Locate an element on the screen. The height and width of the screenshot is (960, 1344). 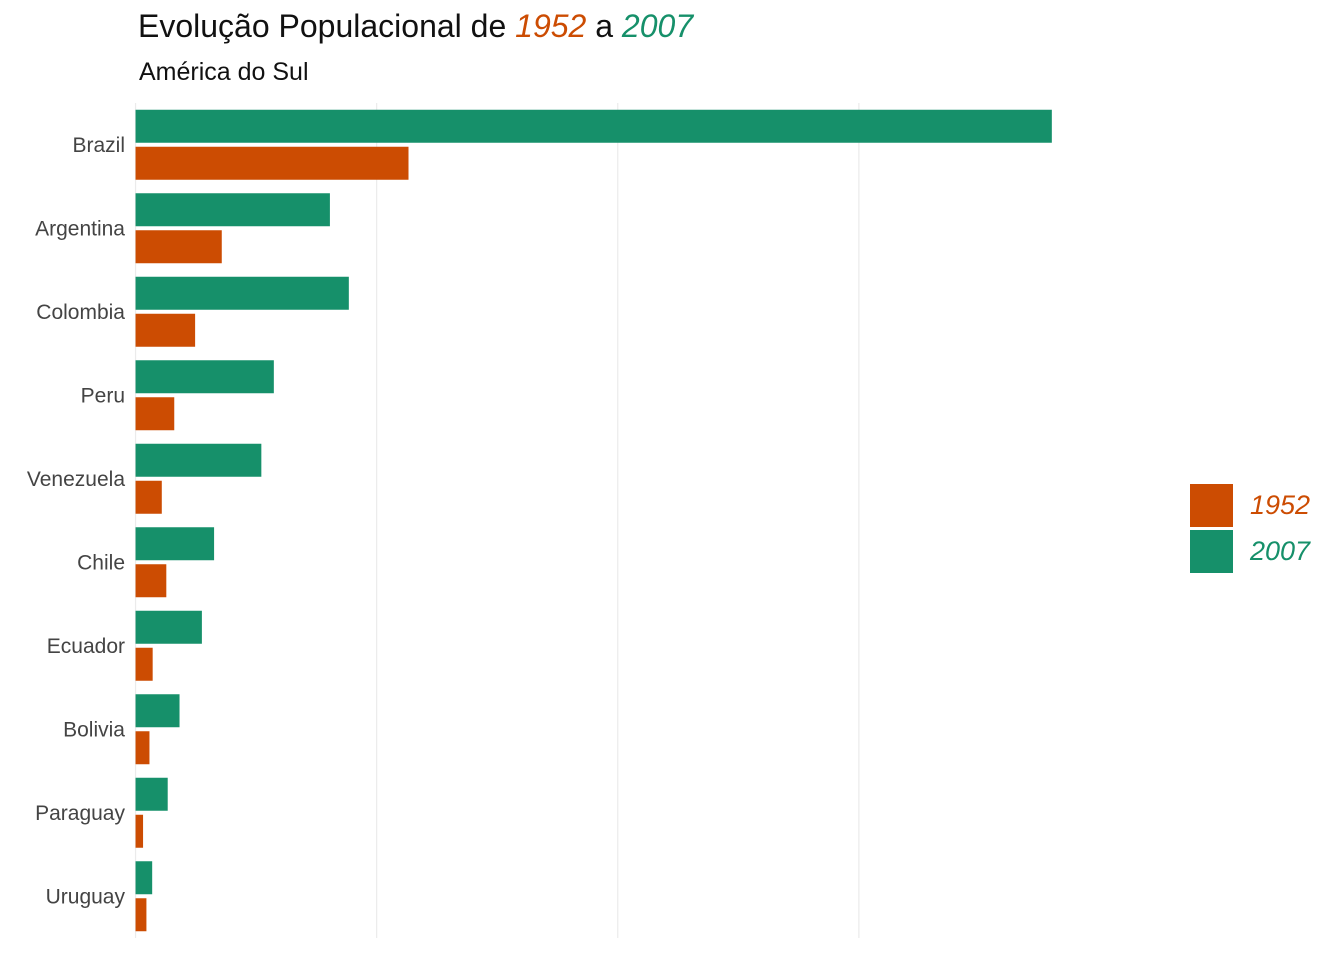
category-label-venezuela: Venezuela is located at coordinates (76, 479).